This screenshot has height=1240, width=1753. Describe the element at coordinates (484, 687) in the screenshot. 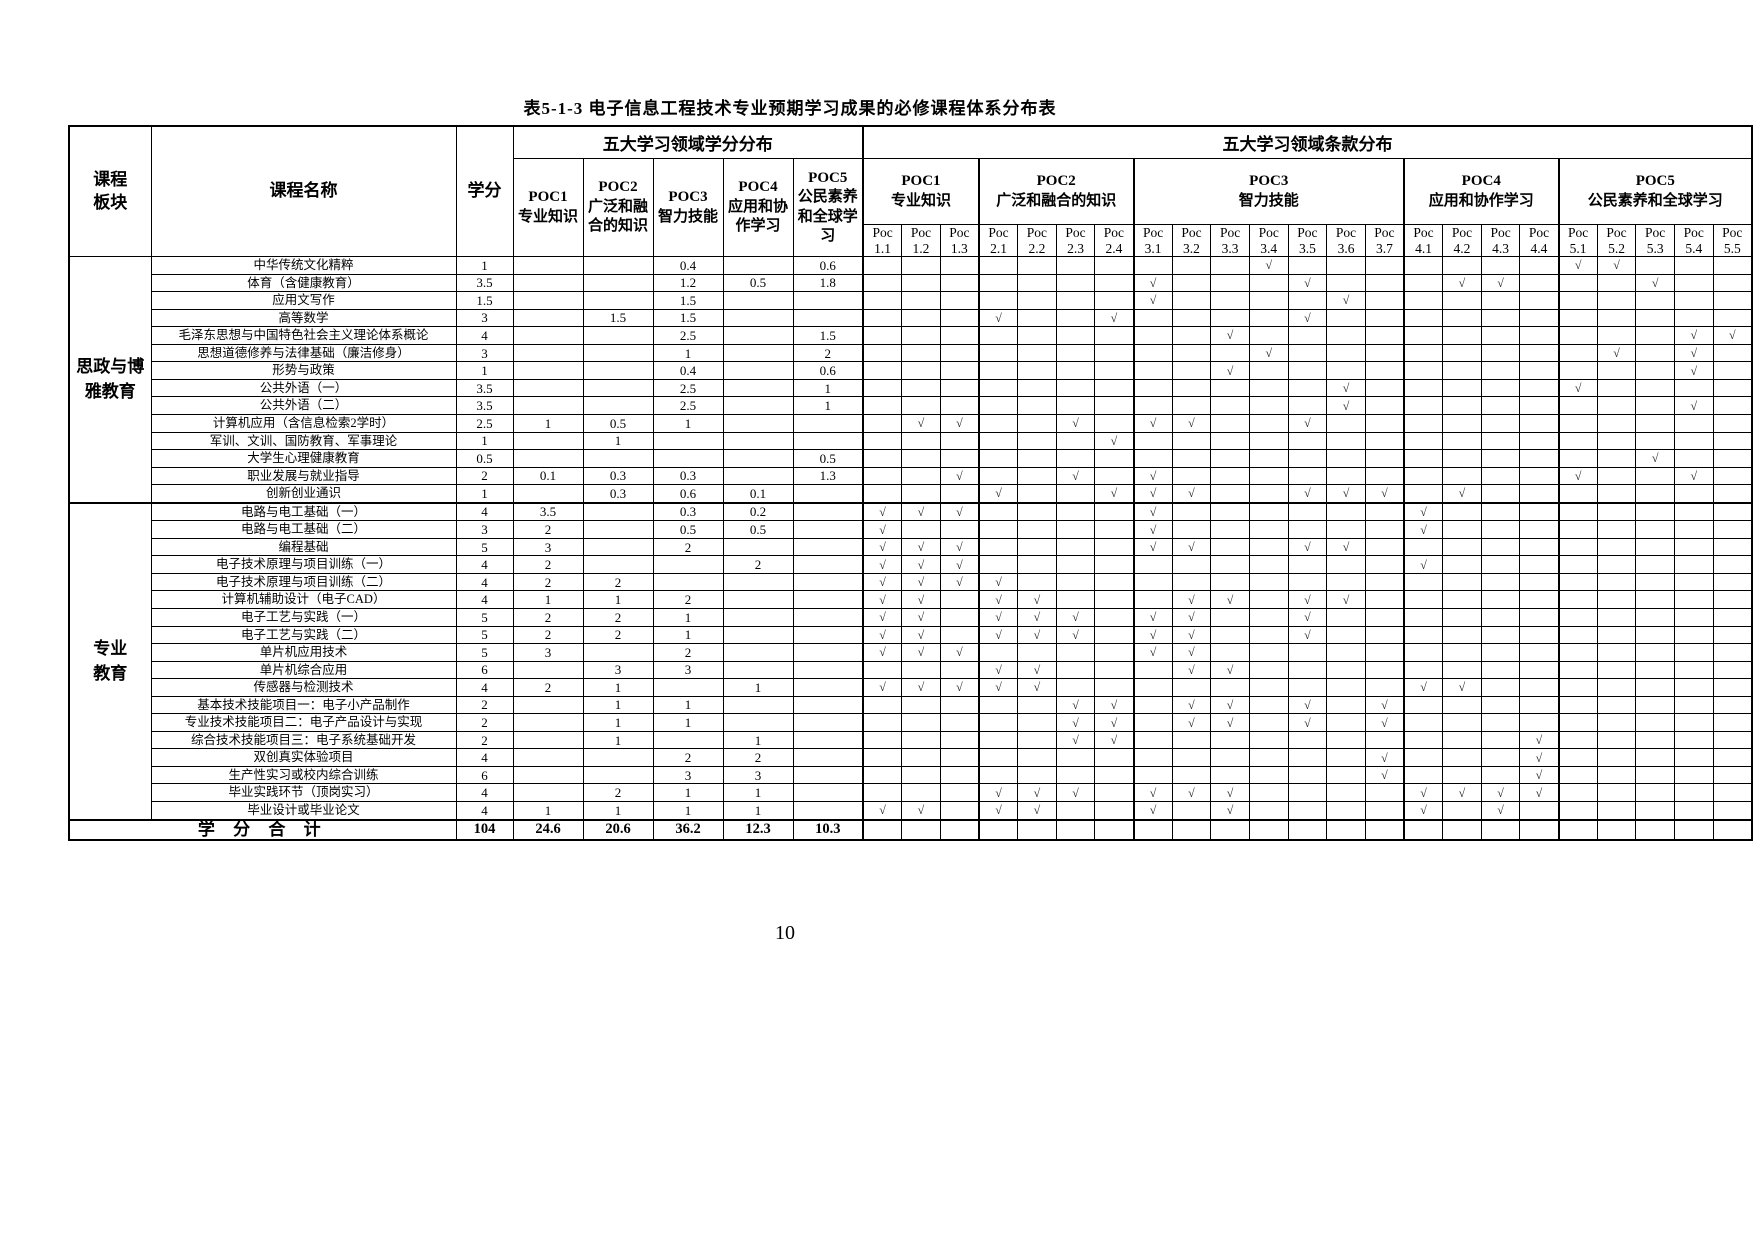

I see `credits-cell: 4` at that location.